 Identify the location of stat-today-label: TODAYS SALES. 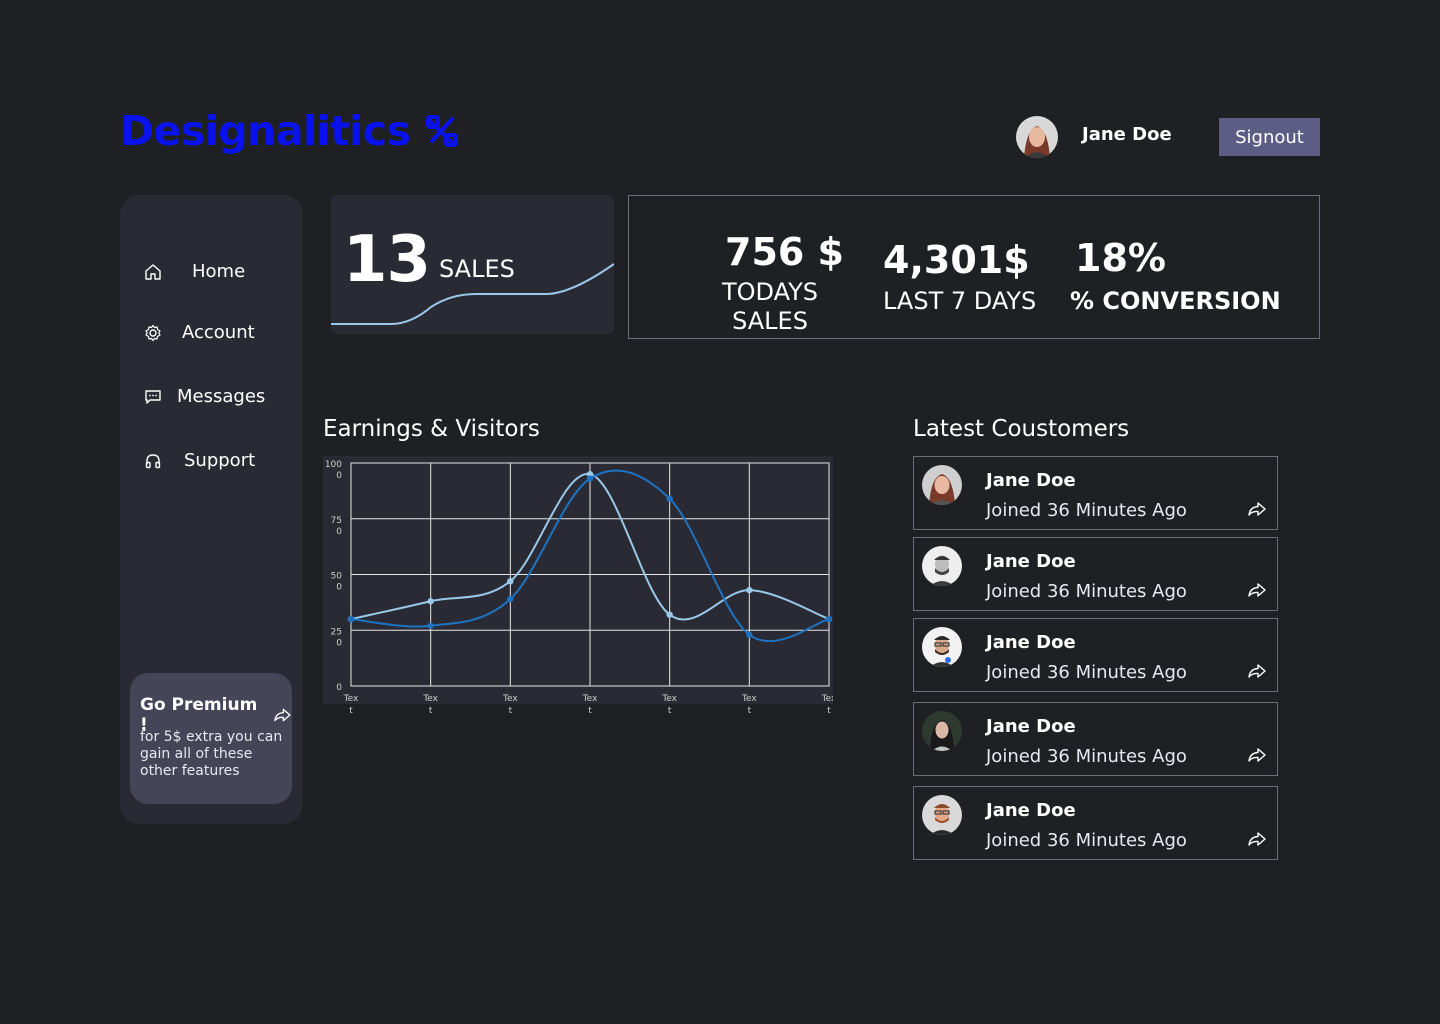
(770, 306).